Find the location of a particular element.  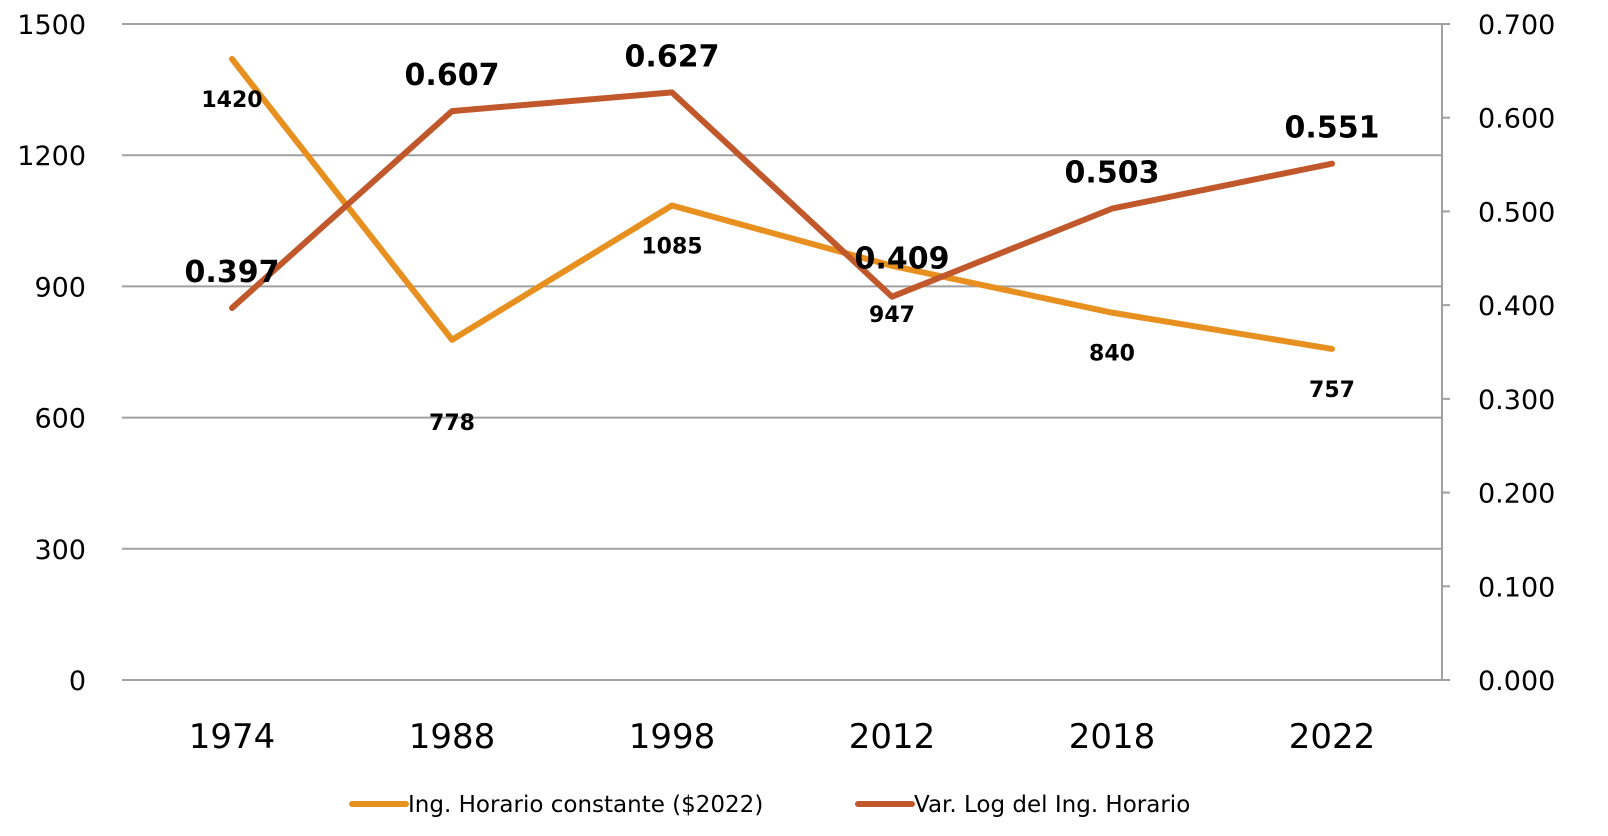

y-right-tick-label: 0.100 is located at coordinates (1516, 587).